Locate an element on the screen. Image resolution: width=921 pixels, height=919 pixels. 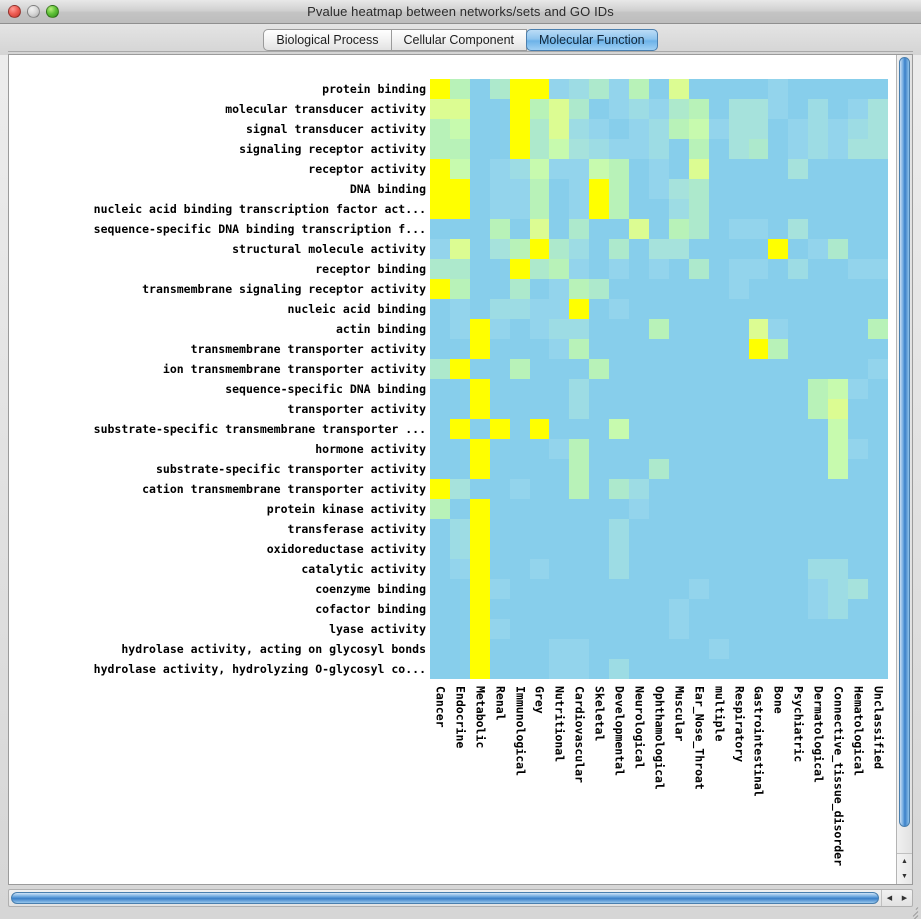
tab-biological-process: Biological Process is located at coordinates (327, 39).